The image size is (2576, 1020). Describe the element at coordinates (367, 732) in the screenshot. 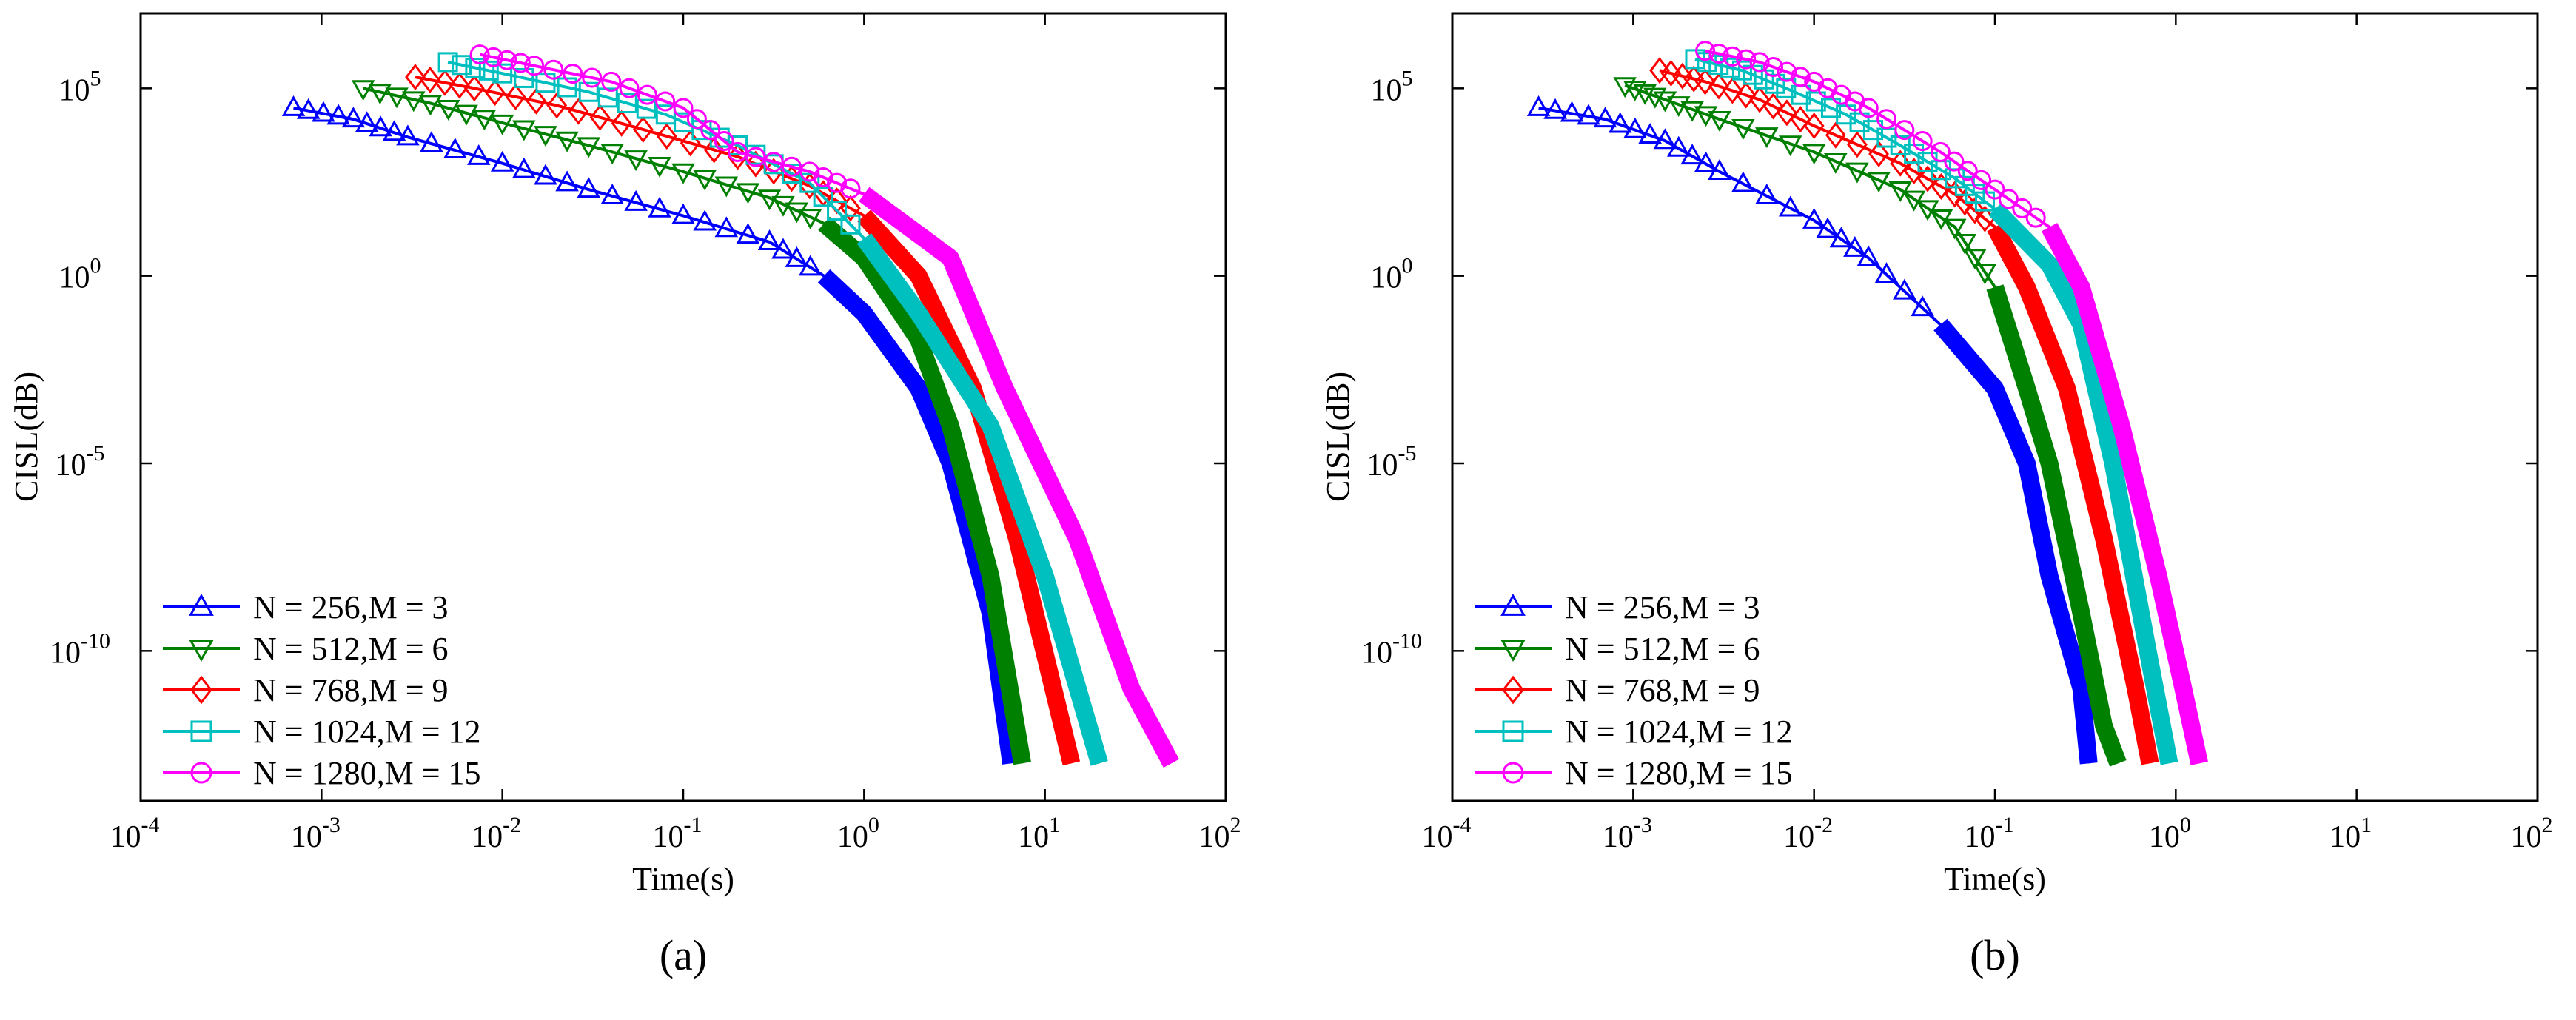

I see `legend-label: N = 1024,M = 12` at that location.